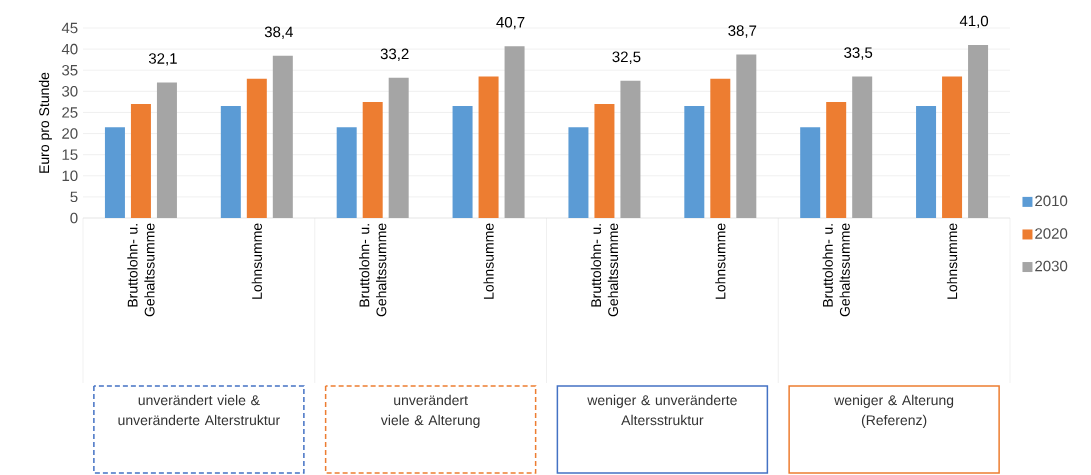  I want to click on data-label: 32,5, so click(626, 57).